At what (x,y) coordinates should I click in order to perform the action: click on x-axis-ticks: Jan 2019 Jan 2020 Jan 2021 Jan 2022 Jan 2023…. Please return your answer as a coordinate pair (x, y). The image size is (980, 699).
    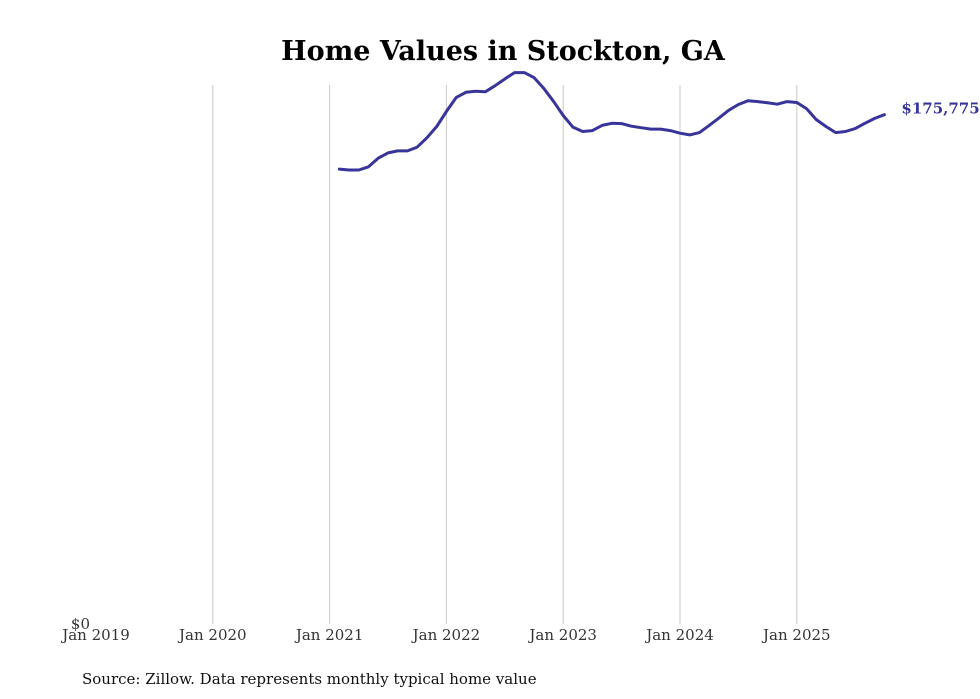
    Looking at the image, I should click on (445, 635).